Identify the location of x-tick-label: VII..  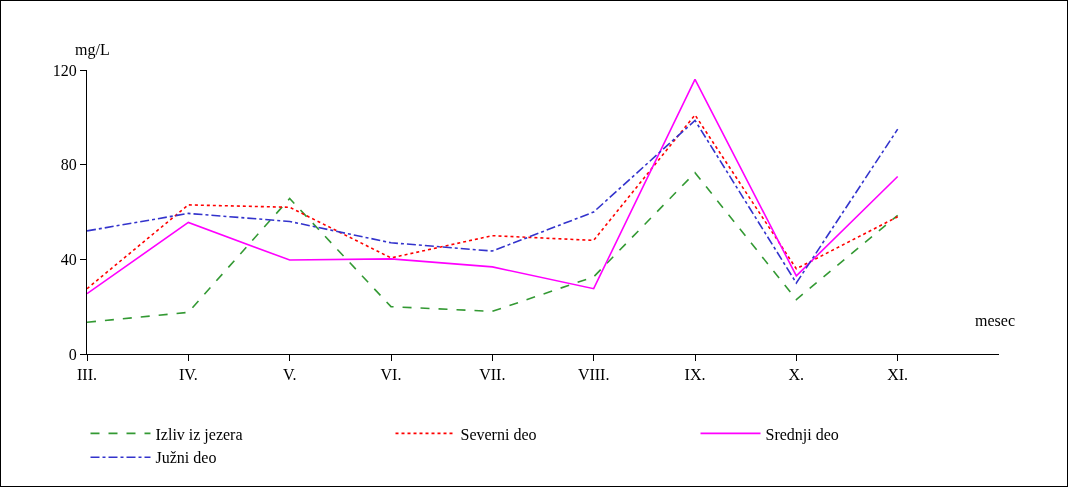
(492, 375).